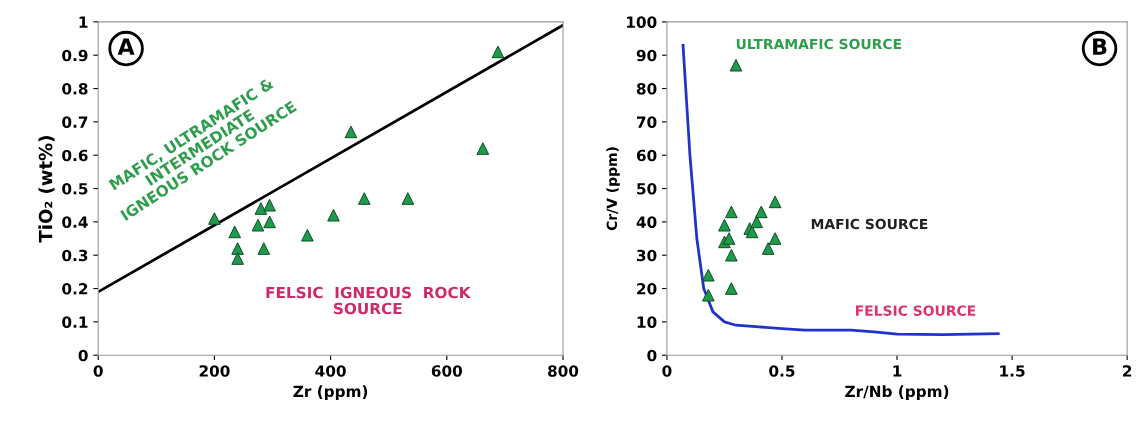  What do you see at coordinates (75, 155) in the screenshot?
I see `y-tick-label: 0.6` at bounding box center [75, 155].